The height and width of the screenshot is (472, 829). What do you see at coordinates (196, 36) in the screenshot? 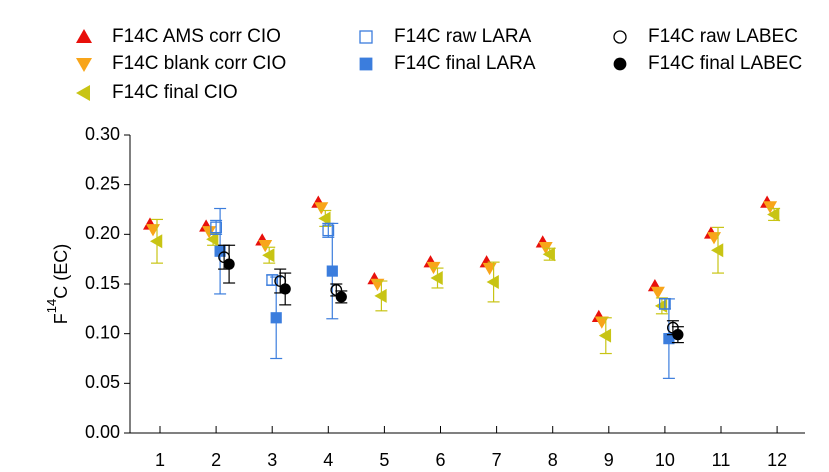
I see `legend-label: F14C AMS corr CIO` at bounding box center [196, 36].